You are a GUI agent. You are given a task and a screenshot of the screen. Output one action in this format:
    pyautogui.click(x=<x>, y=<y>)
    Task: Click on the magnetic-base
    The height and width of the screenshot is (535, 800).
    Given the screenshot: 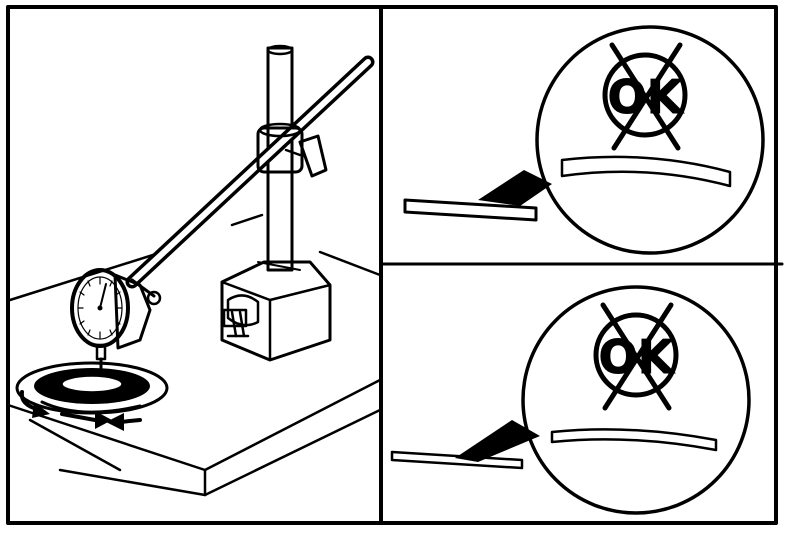 What is the action you would take?
    pyautogui.click(x=276, y=311)
    